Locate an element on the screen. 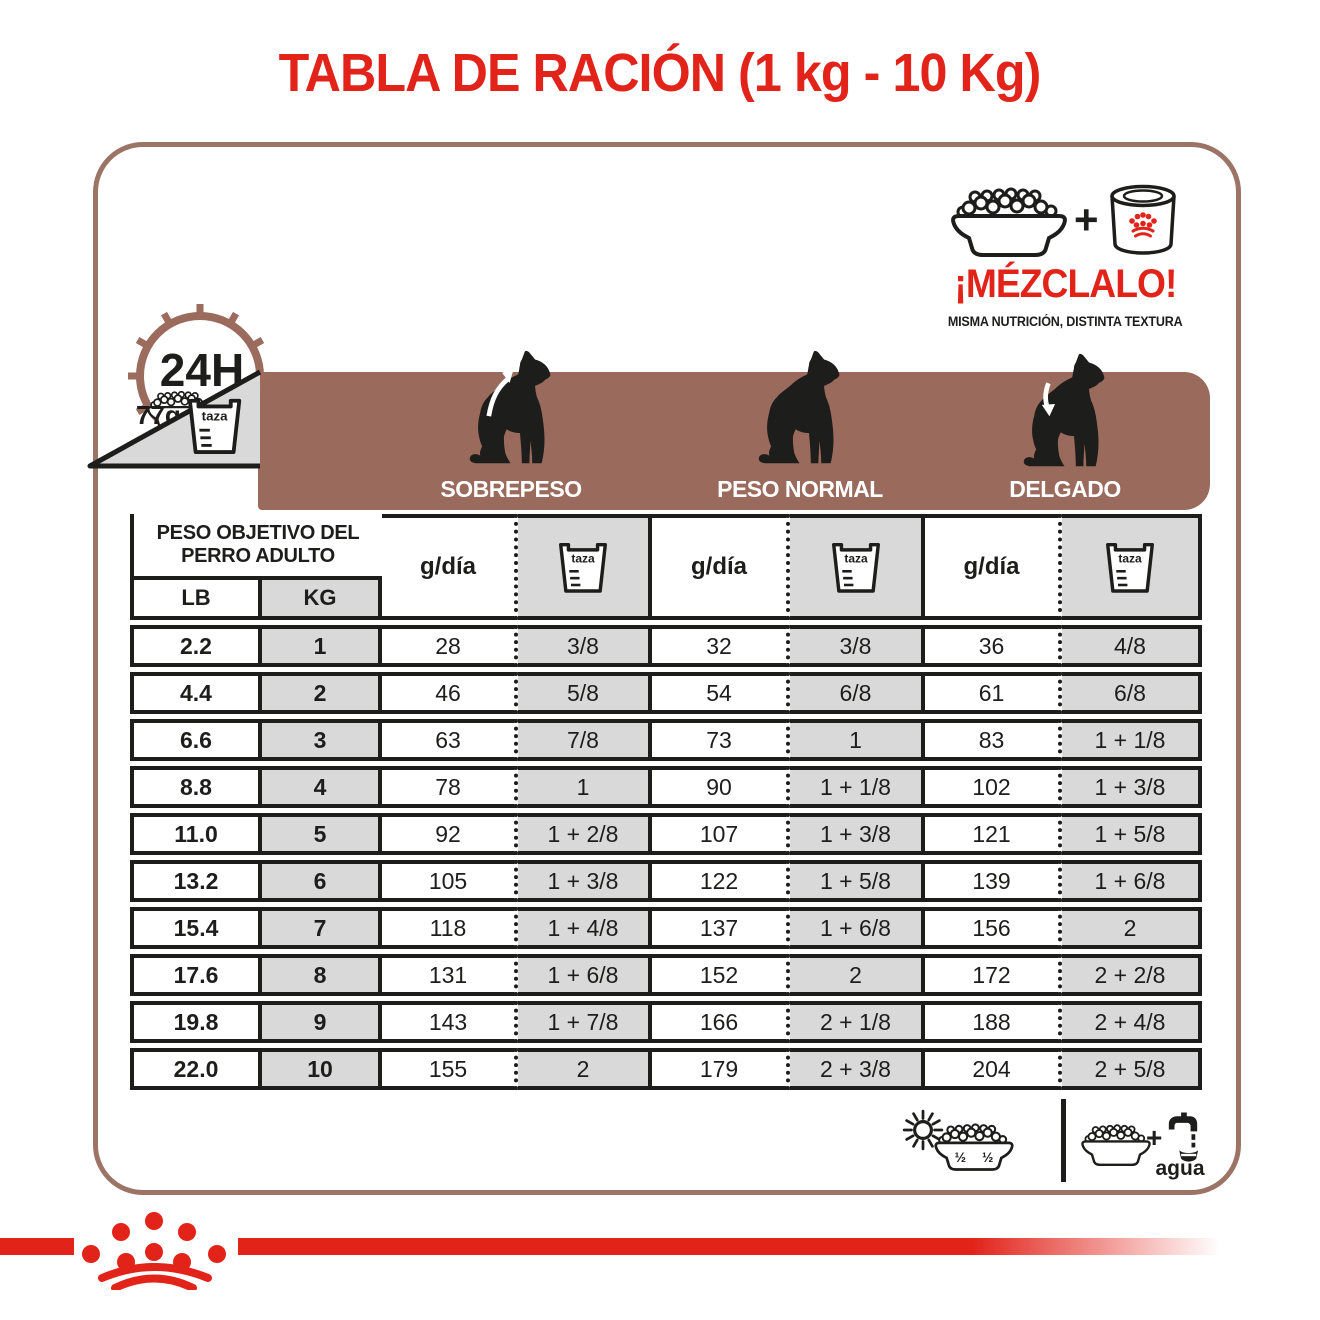  cell-sobrepeso-grams: 155 is located at coordinates (450, 1069).